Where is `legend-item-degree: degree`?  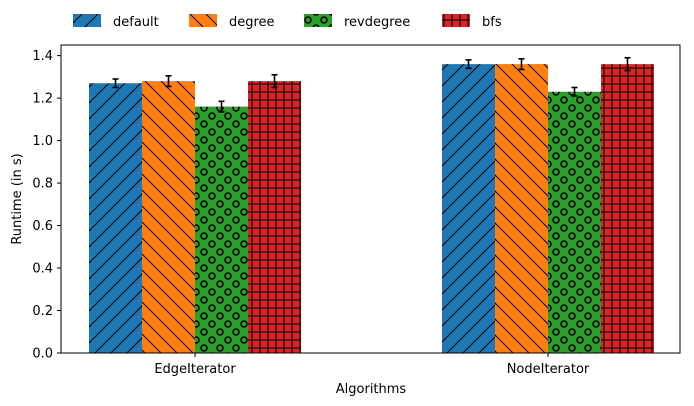 legend-item-degree: degree is located at coordinates (232, 22).